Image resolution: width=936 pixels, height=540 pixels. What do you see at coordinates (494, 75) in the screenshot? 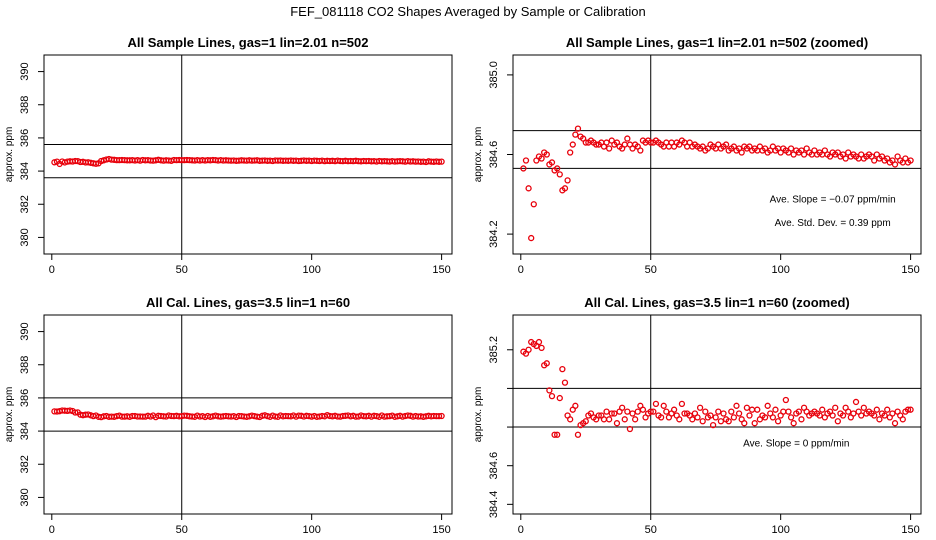
I see `y-tick-label: 385.0` at bounding box center [494, 75].